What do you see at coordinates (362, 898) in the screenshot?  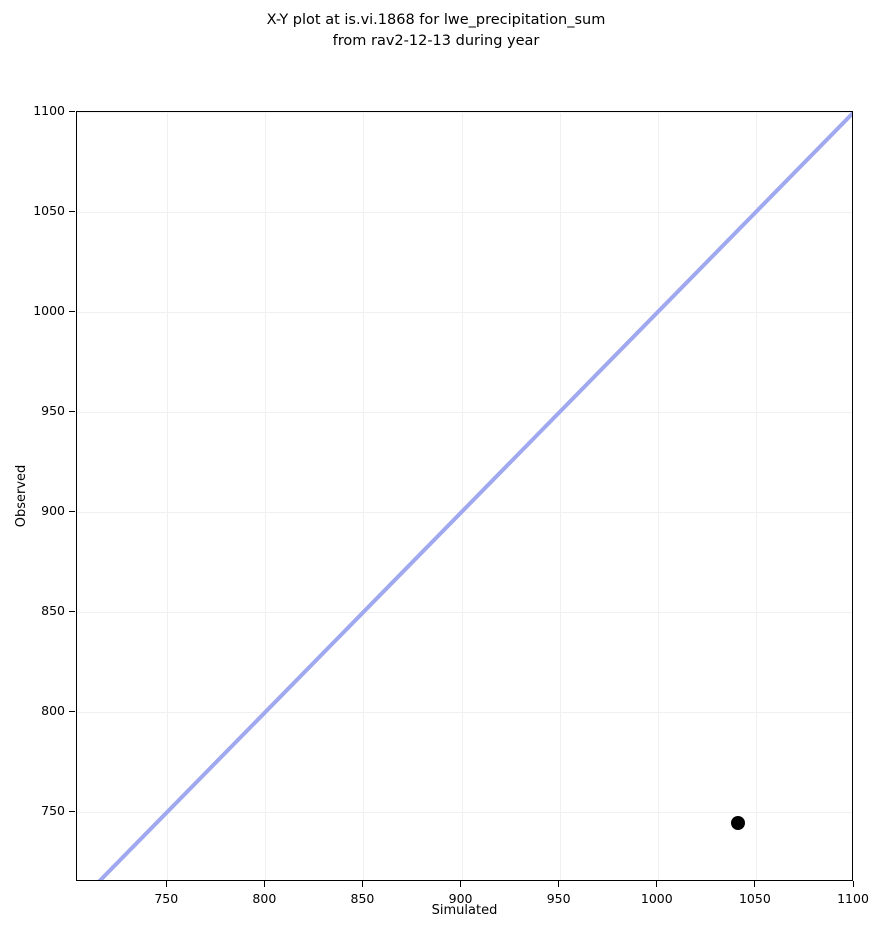 I see `x-tick-label: 850` at bounding box center [362, 898].